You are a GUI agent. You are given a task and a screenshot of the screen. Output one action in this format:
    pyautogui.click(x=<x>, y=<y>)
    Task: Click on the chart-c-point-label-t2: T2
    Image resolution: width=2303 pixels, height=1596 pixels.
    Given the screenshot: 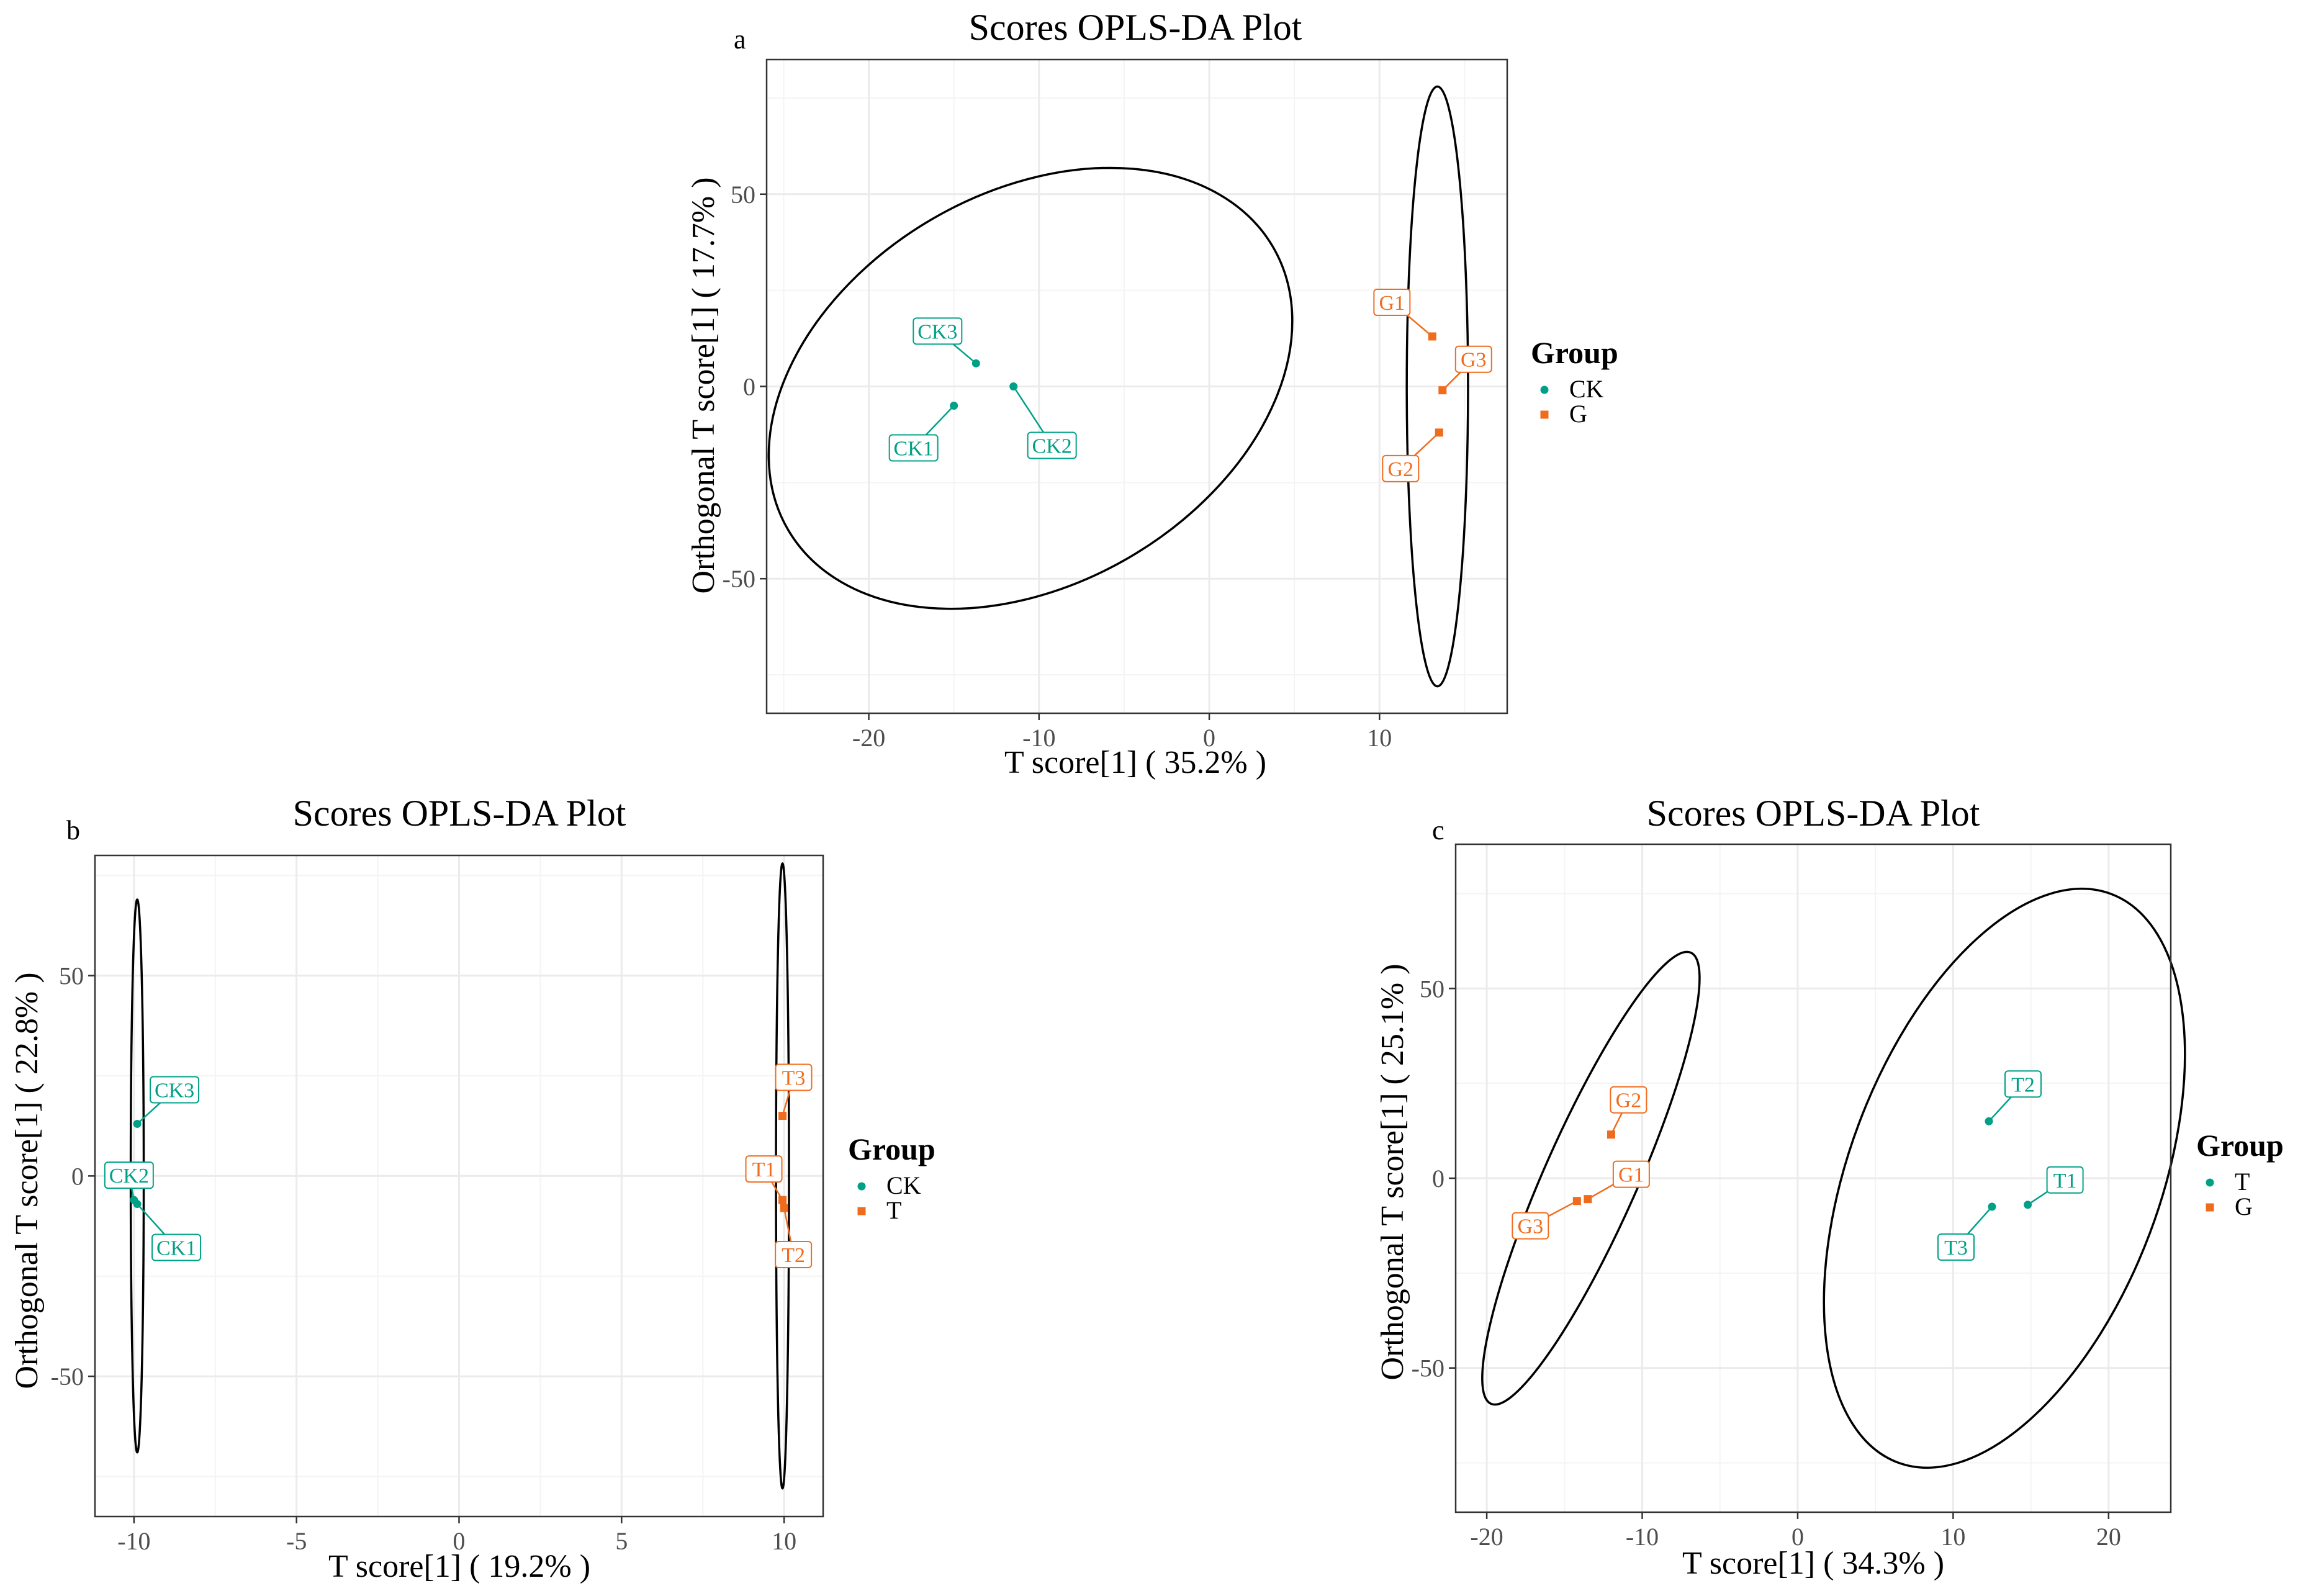 What is the action you would take?
    pyautogui.click(x=2023, y=1084)
    